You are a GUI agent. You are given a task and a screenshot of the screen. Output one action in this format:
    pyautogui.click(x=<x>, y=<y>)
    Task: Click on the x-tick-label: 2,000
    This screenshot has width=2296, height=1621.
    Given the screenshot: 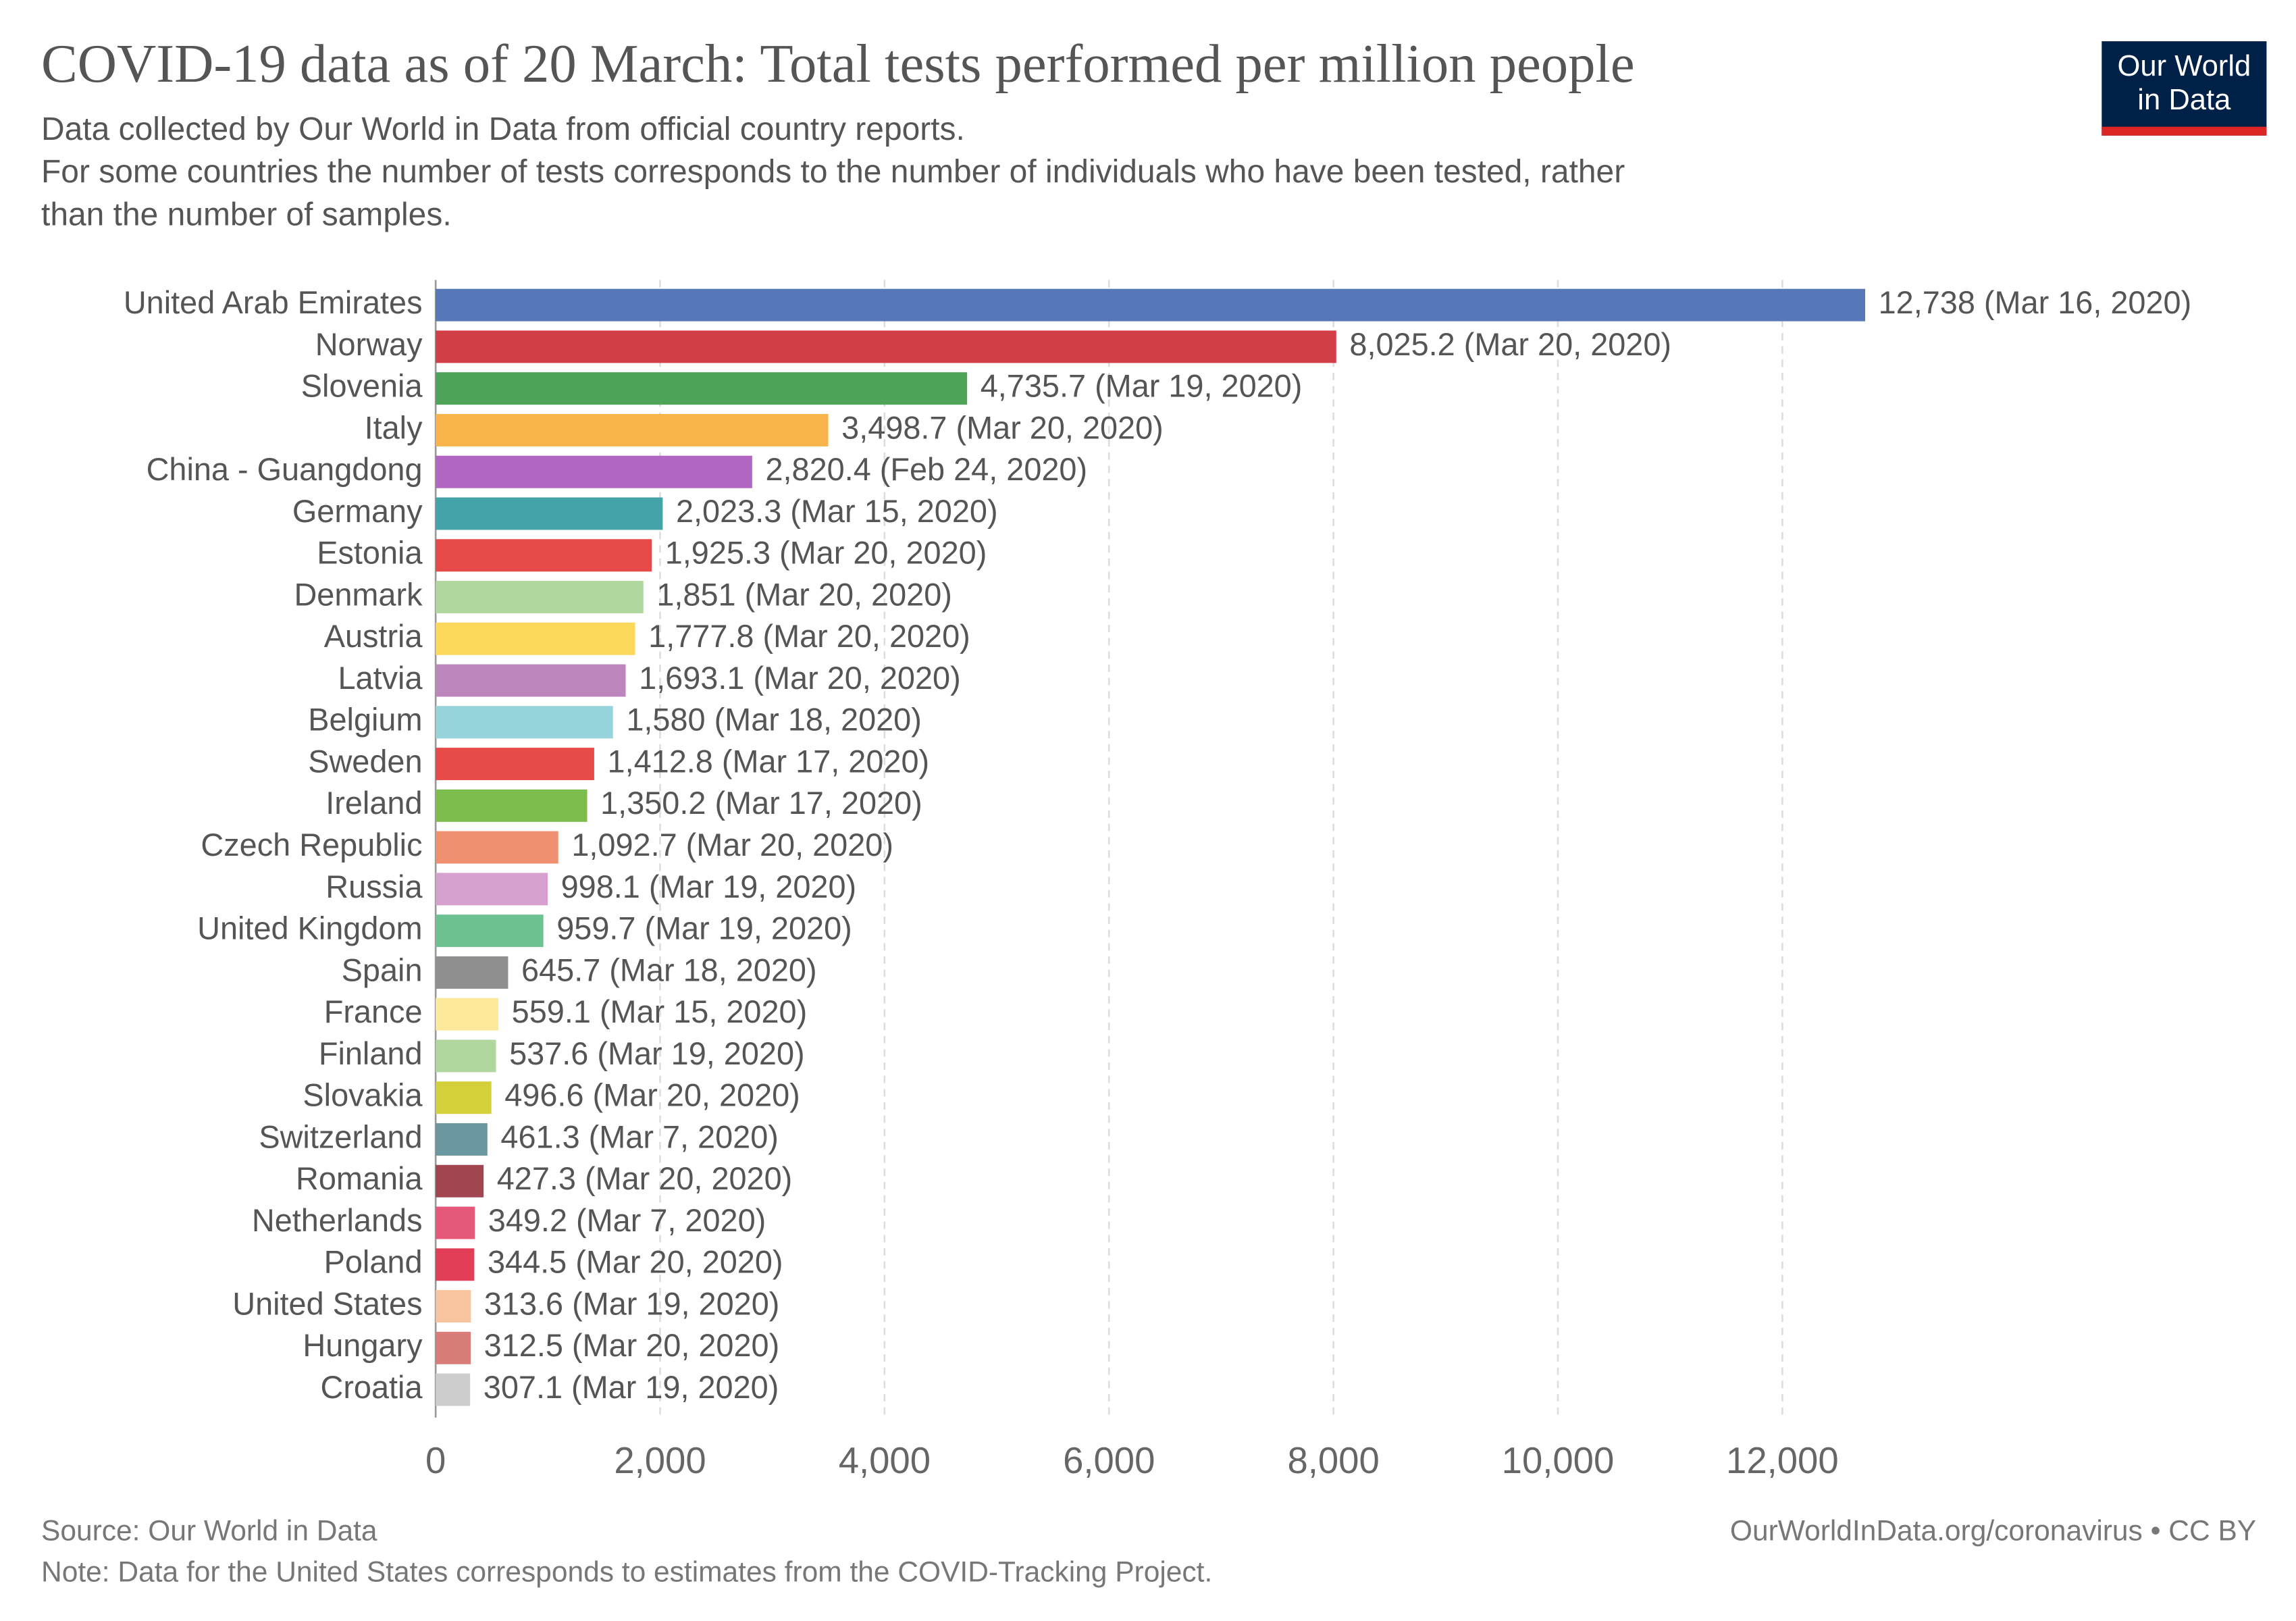 What is the action you would take?
    pyautogui.click(x=660, y=1460)
    